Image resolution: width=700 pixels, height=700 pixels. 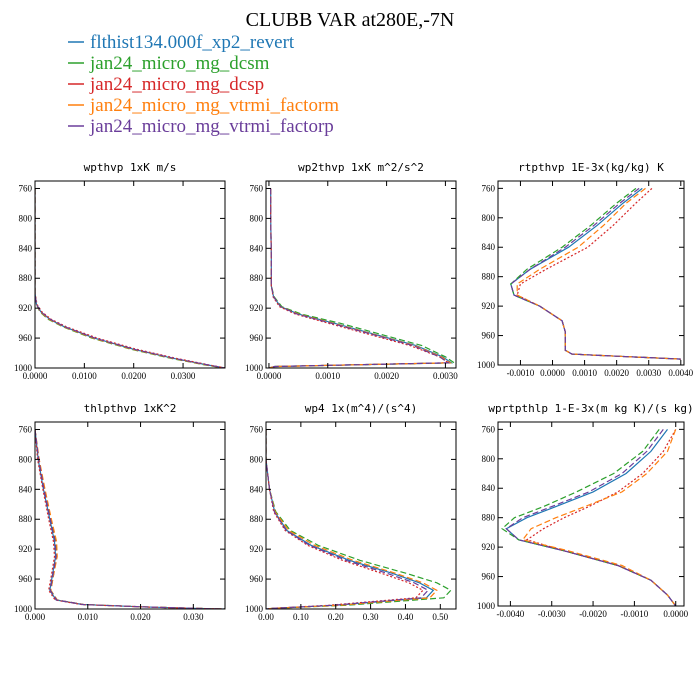 I want to click on x-tick-label: 0.0300, so click(x=183, y=376).